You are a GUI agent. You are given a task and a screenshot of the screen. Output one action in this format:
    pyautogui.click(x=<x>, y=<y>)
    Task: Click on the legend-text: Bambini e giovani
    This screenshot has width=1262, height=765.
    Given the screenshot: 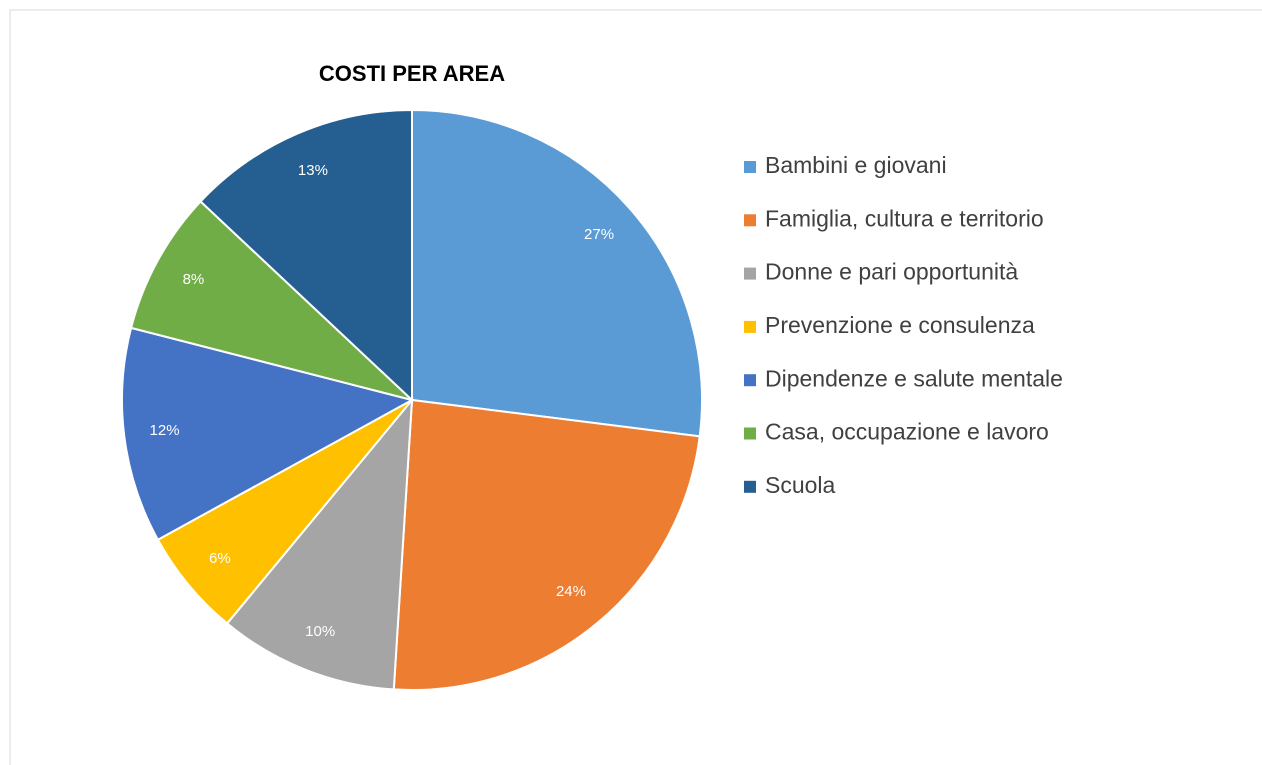 What is the action you would take?
    pyautogui.click(x=856, y=165)
    